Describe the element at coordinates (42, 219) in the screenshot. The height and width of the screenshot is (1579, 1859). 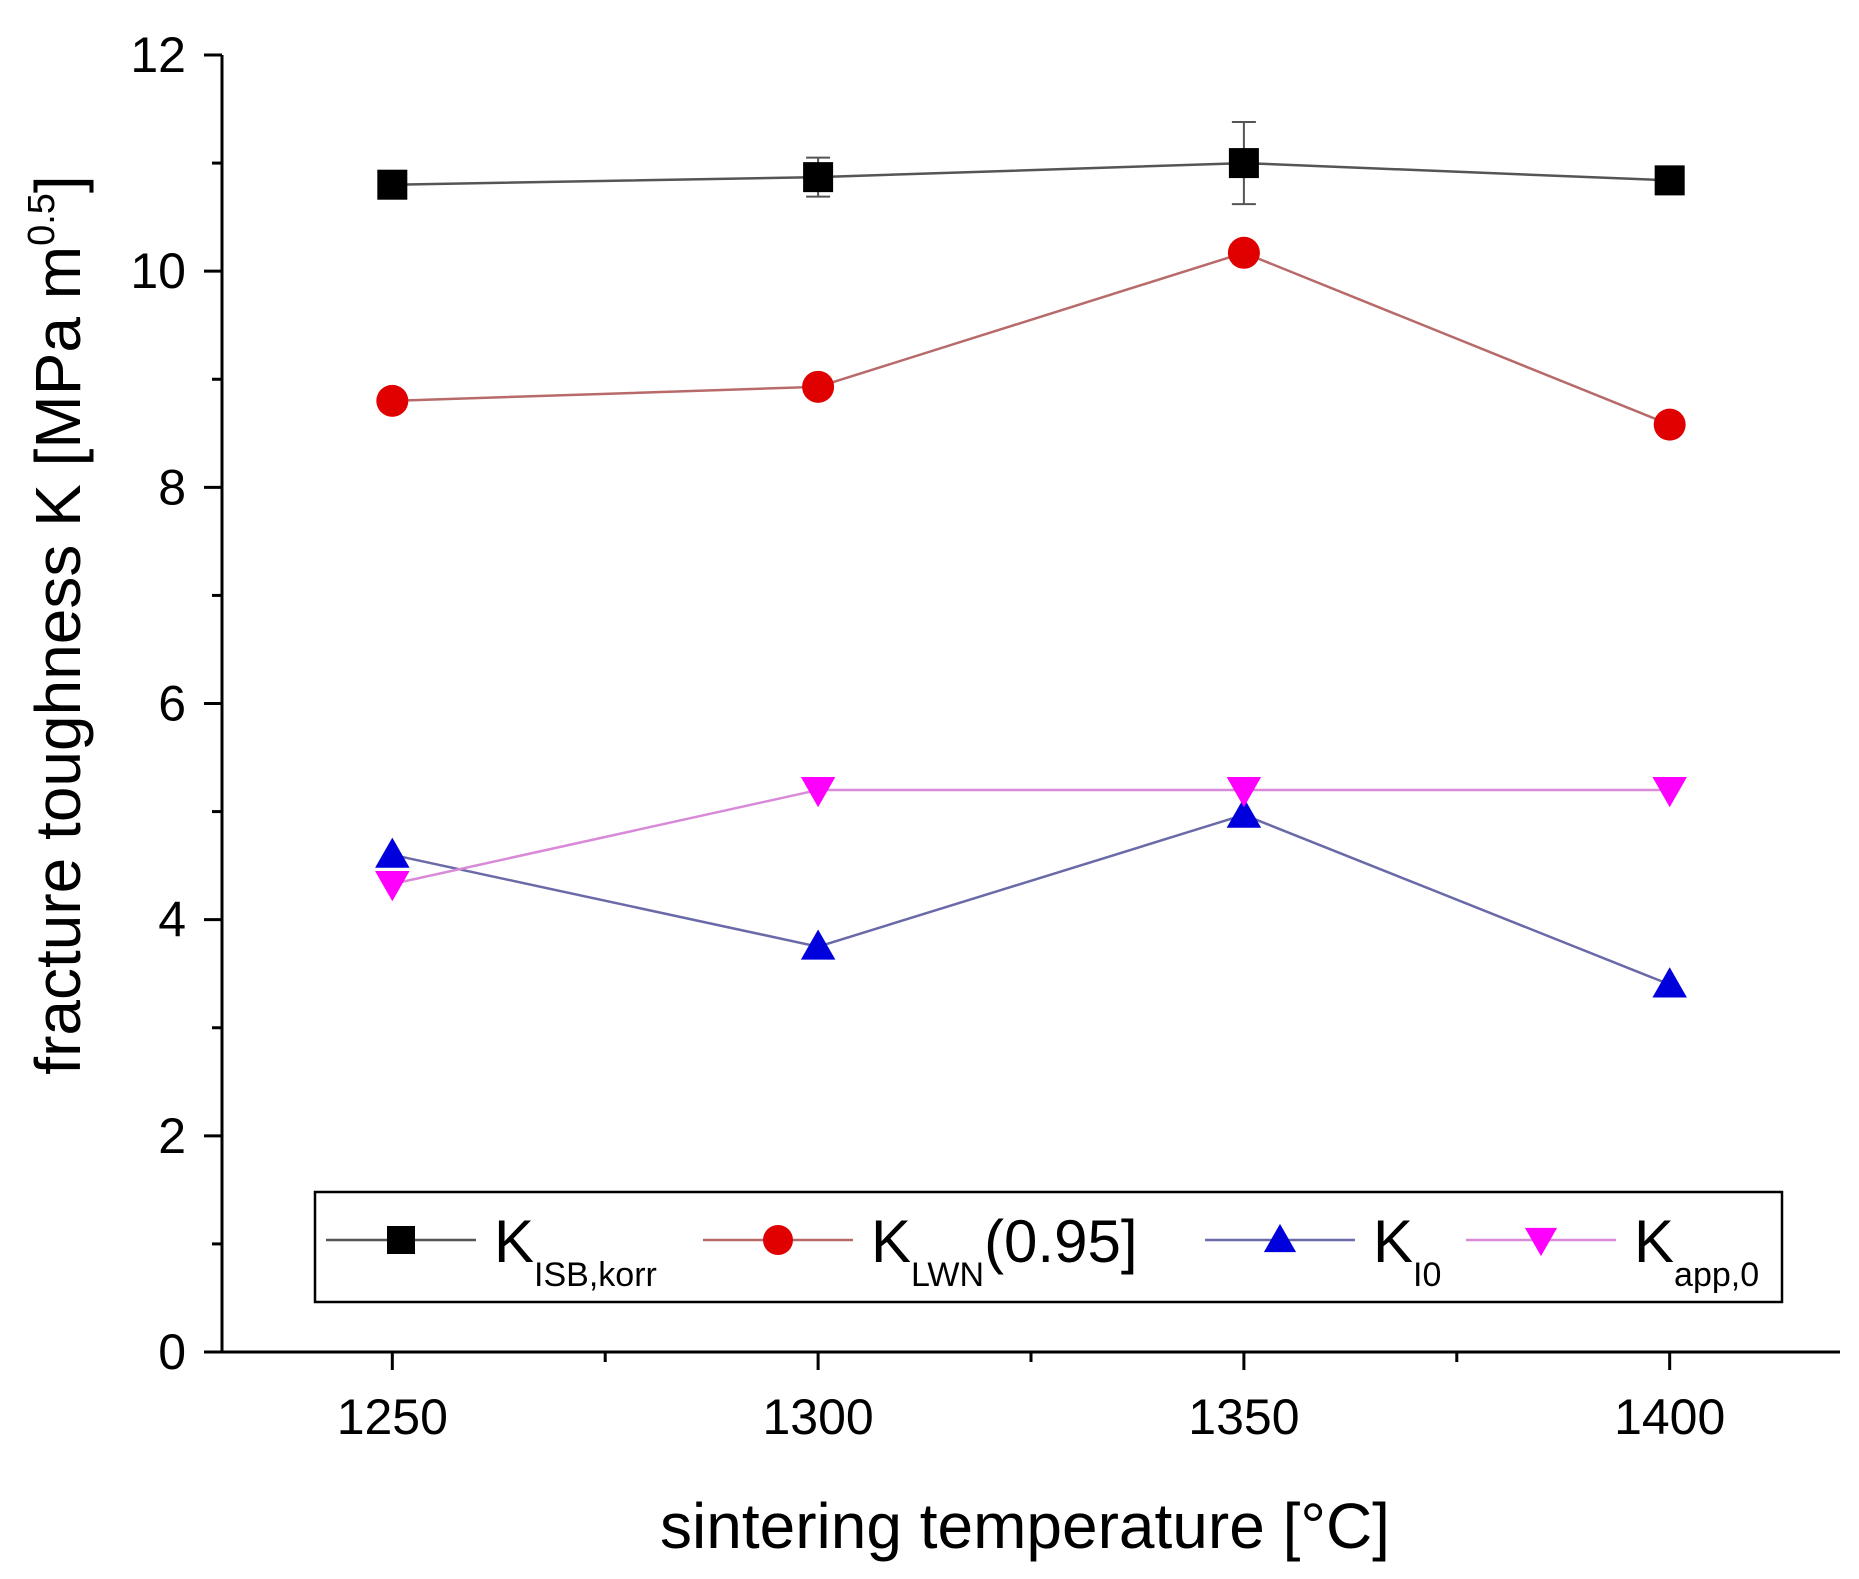
I see `y-axis-title-sup: 0.5` at that location.